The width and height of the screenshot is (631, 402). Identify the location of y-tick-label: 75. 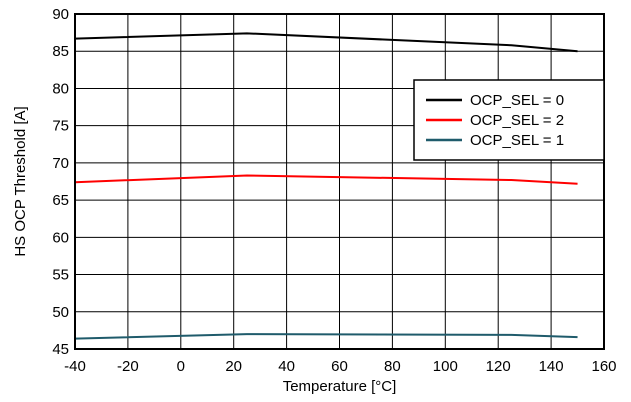
(60, 126).